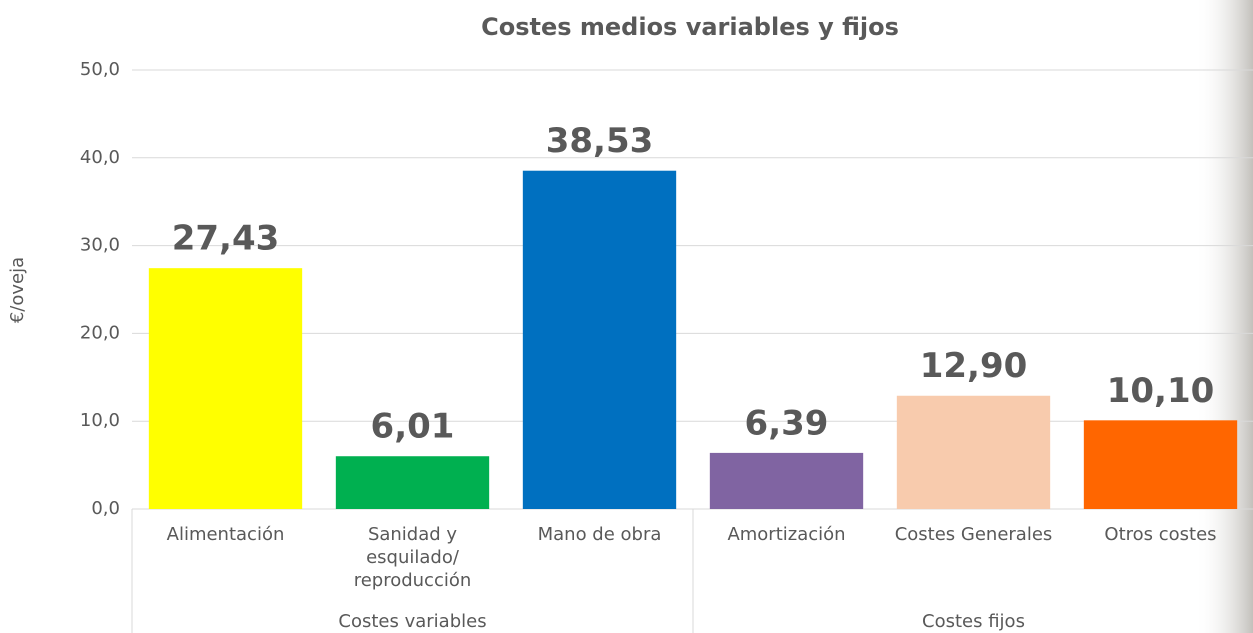 This screenshot has width=1253, height=633. I want to click on y-tick-label: 50,0, so click(100, 69).